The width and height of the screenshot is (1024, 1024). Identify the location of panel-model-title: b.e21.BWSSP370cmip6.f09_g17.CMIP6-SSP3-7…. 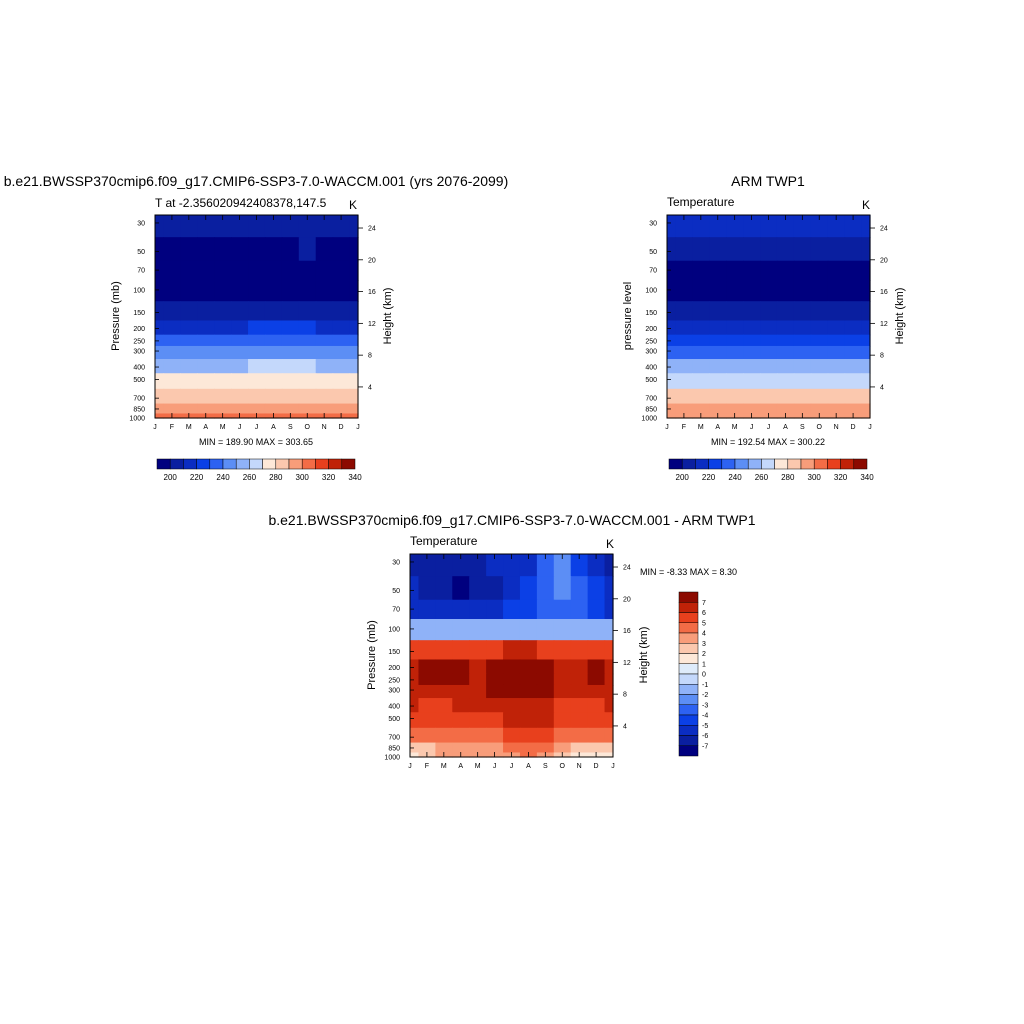
(256, 181).